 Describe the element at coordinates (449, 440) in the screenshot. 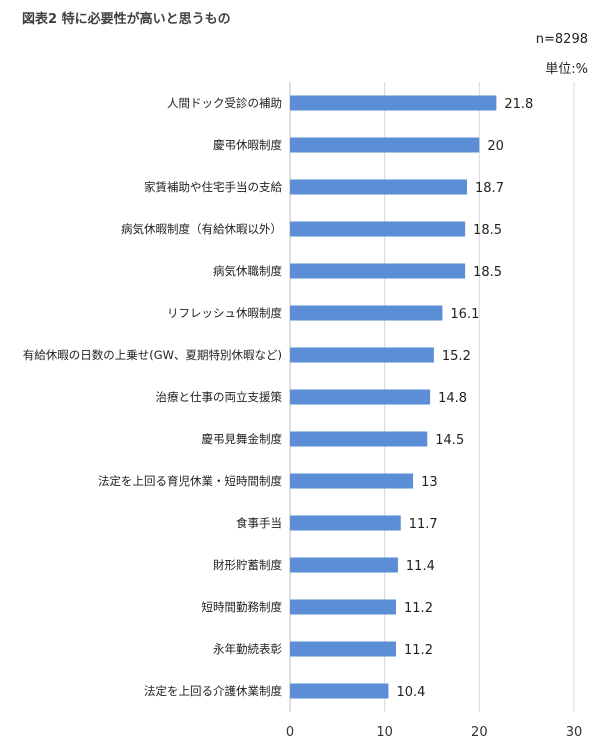

I see `value-label: 14.5` at that location.